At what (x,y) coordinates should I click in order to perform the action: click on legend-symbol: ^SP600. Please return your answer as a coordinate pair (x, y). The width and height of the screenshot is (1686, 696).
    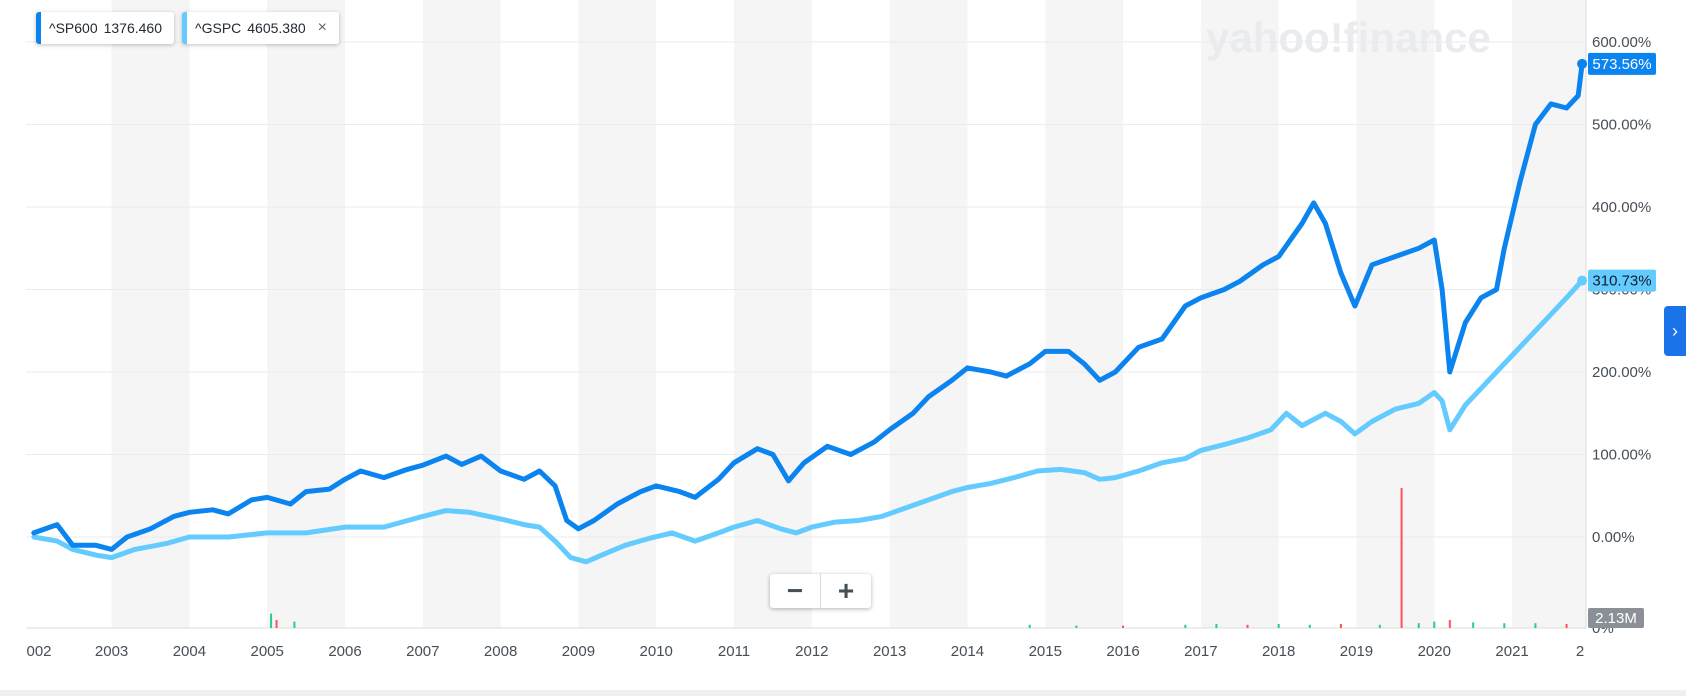
    Looking at the image, I should click on (73, 28).